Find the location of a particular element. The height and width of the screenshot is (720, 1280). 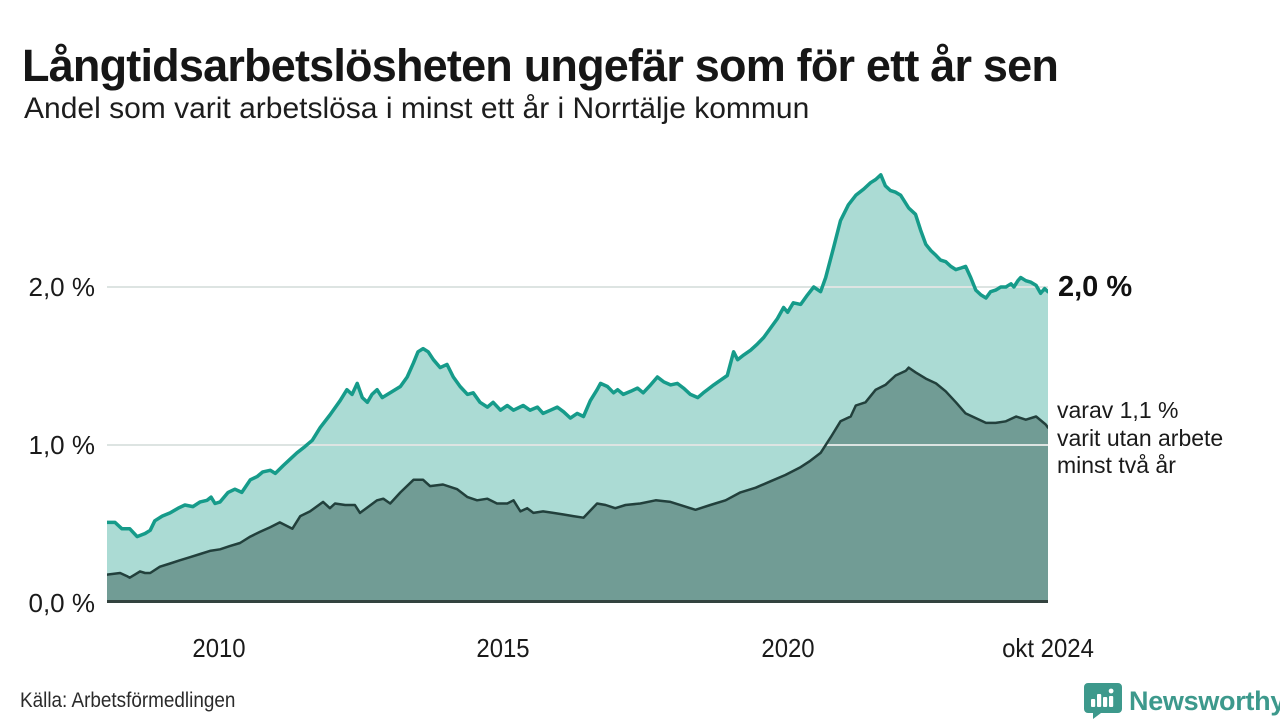

series-end-value-label: 2,0 % is located at coordinates (1095, 287).